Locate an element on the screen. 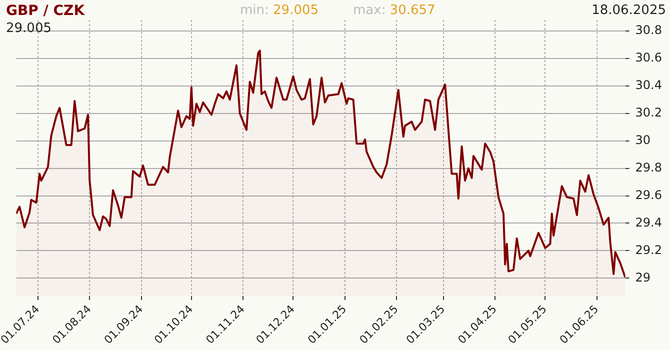 The image size is (670, 350). annotation: 29.005 is located at coordinates (29, 28).